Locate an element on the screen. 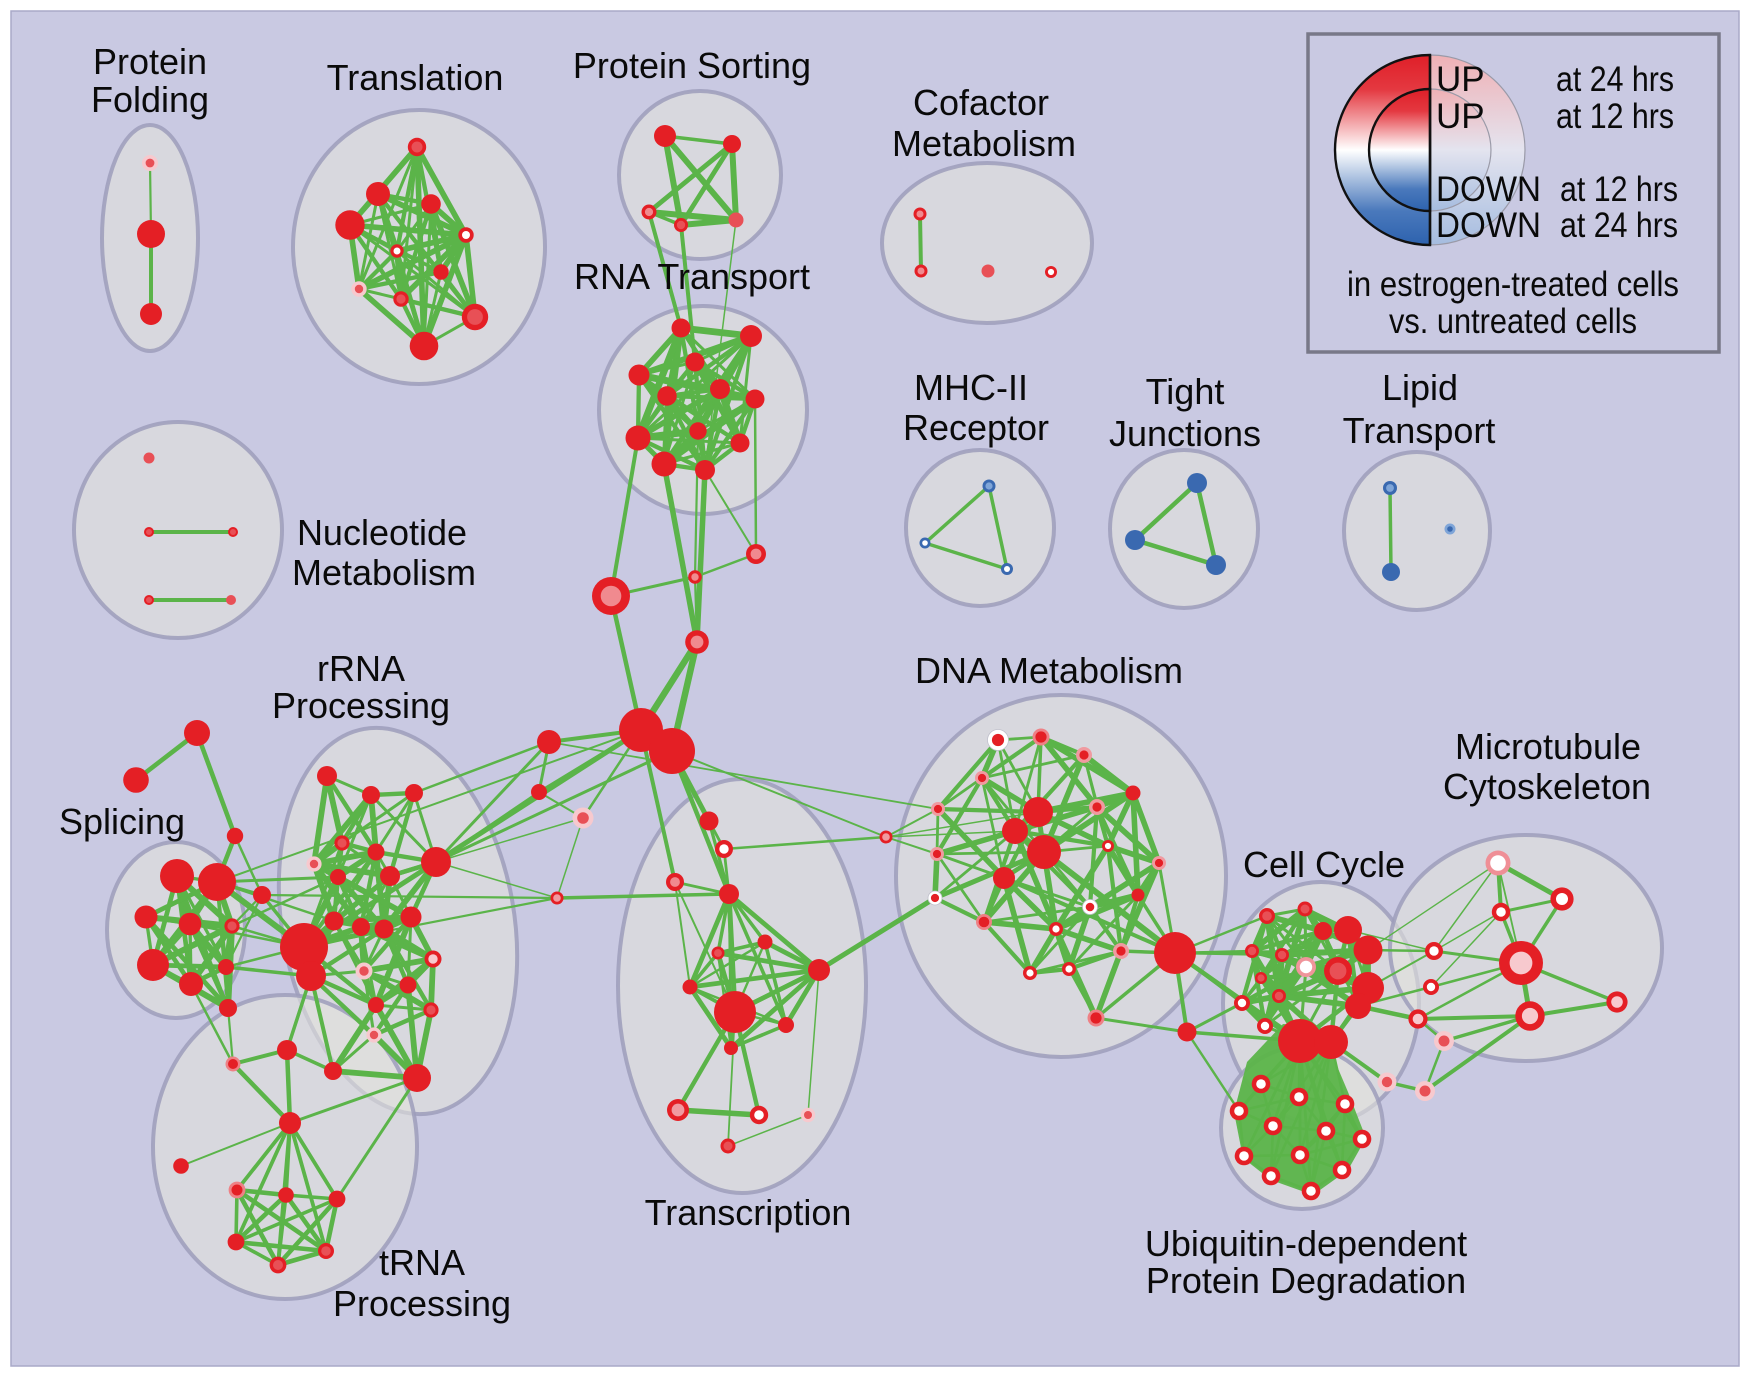  svg-text: Nucleotide is located at coordinates (382, 532).